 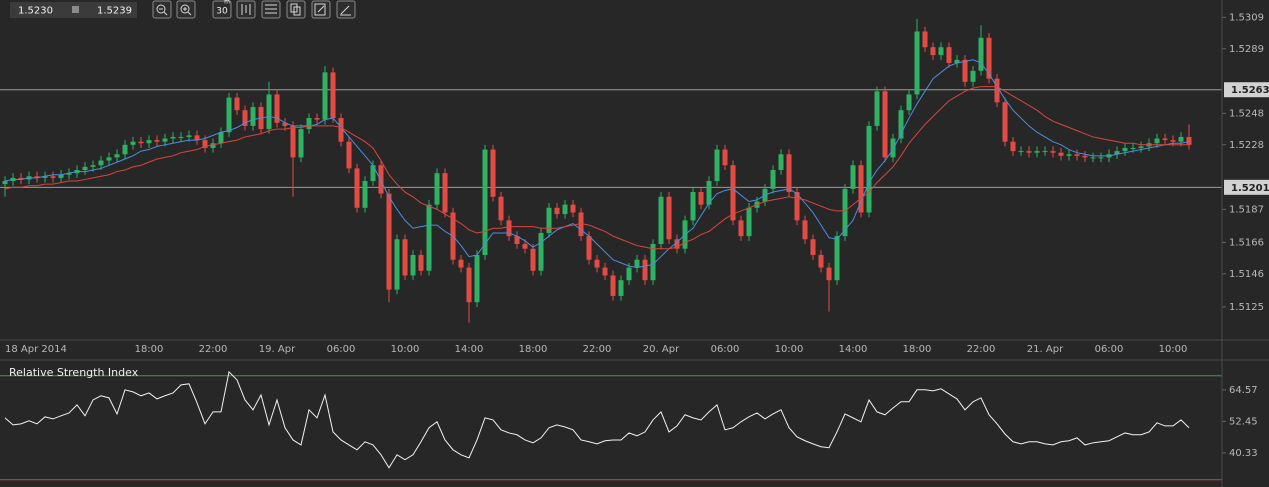 What do you see at coordinates (246, 9) in the screenshot?
I see `chart-type-button` at bounding box center [246, 9].